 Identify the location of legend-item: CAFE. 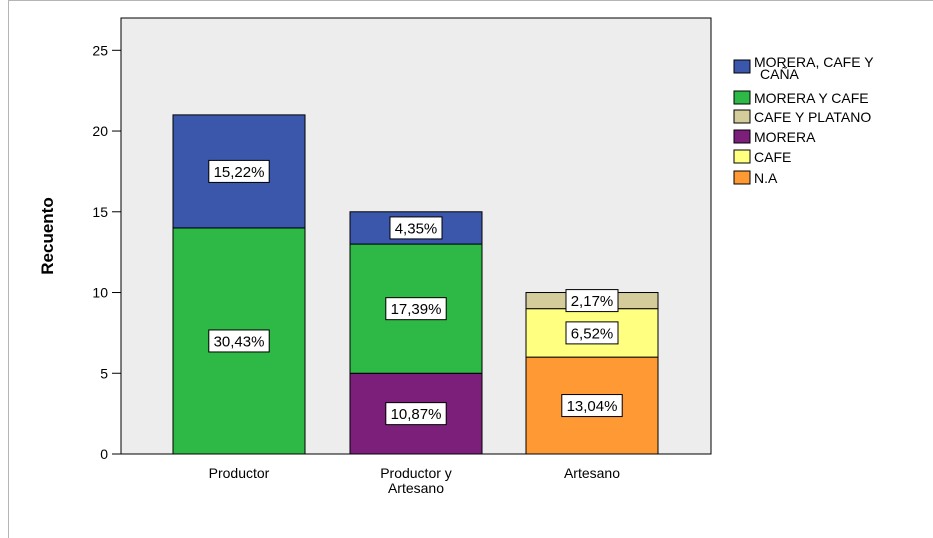
(762, 157).